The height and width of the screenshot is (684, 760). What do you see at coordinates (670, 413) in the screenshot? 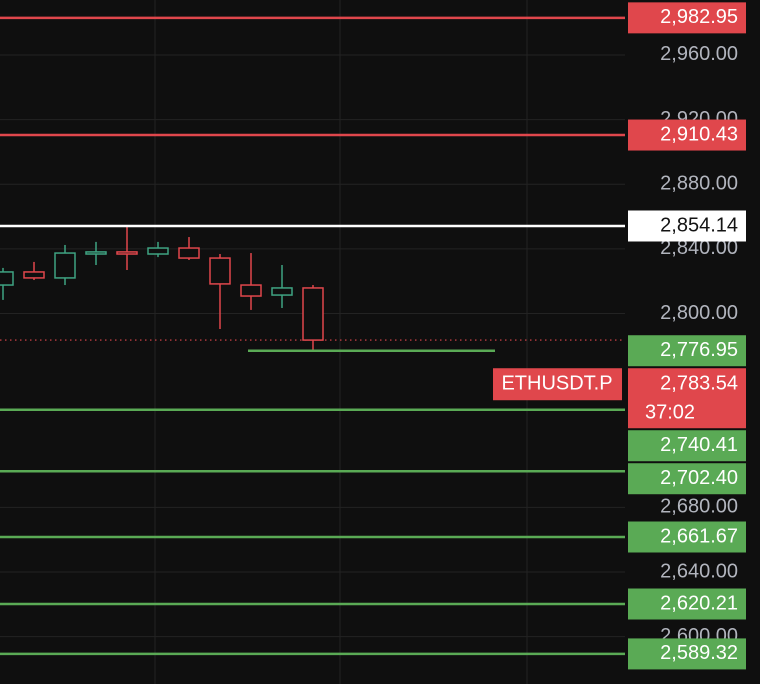
I see `countdown: 37:02` at bounding box center [670, 413].